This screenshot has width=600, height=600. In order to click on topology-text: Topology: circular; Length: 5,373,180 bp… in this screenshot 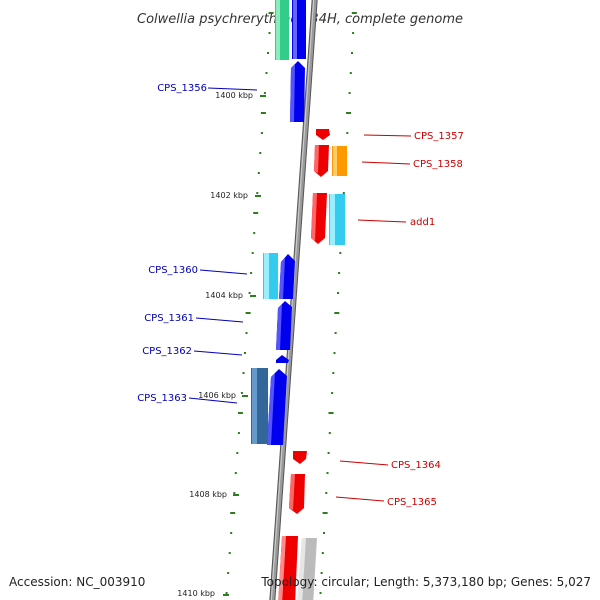, I will do `click(425, 582)`.